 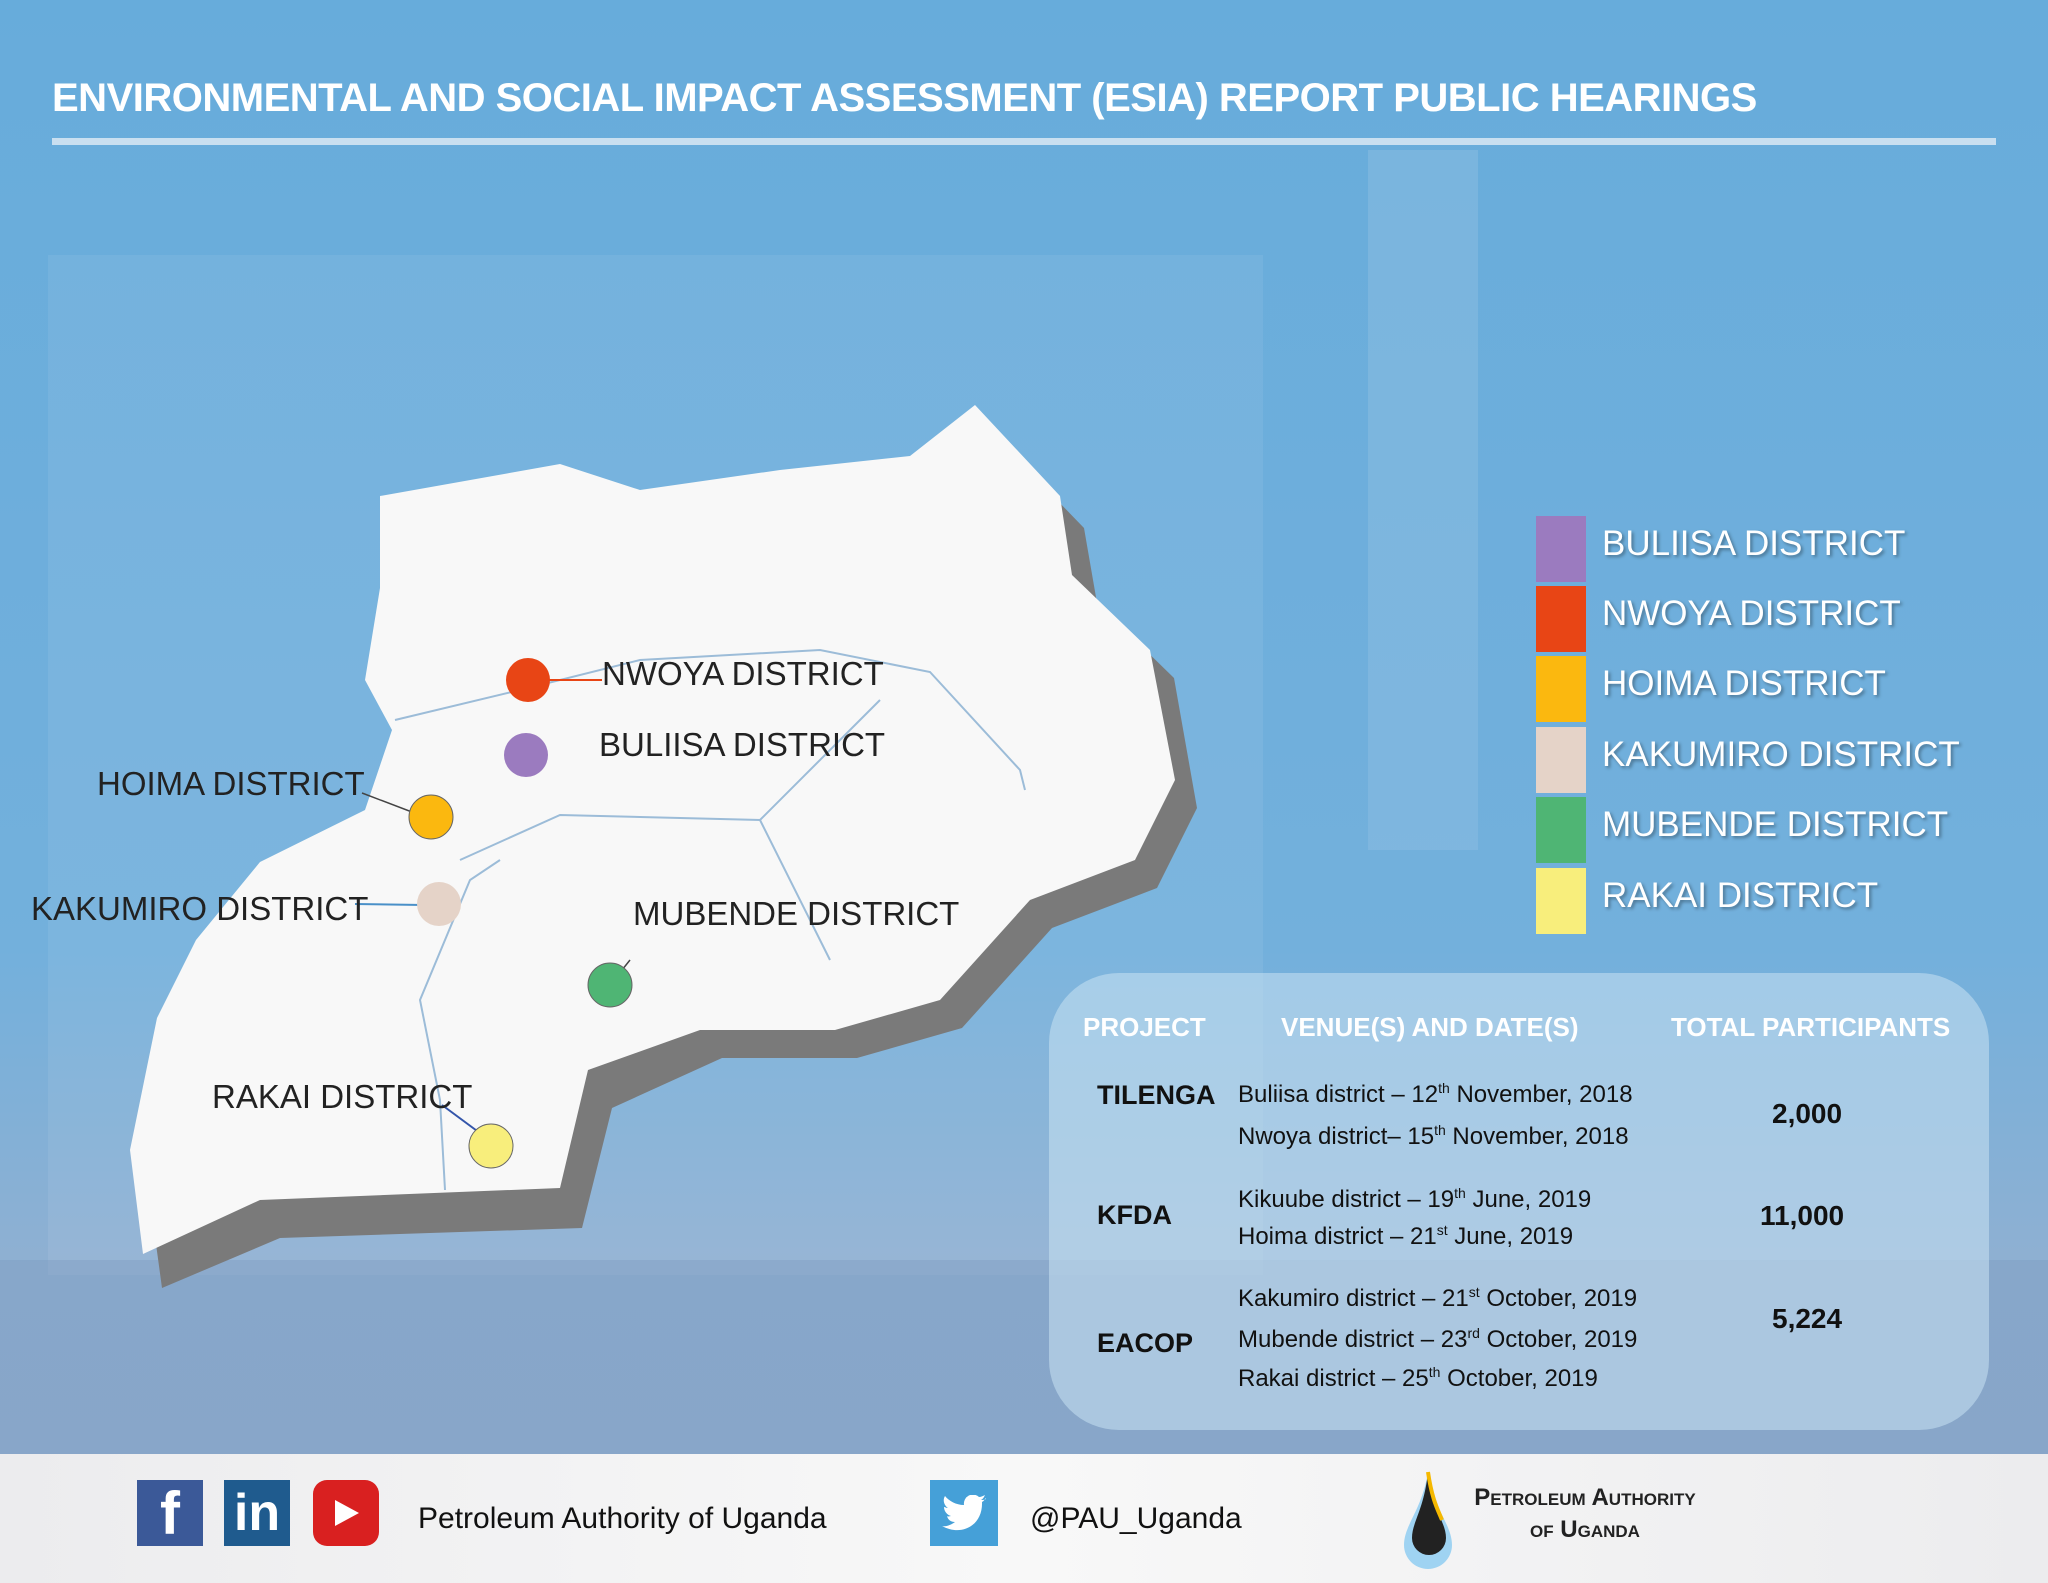 I want to click on org-name: Petroleum Authority of Uganda, so click(x=622, y=1518).